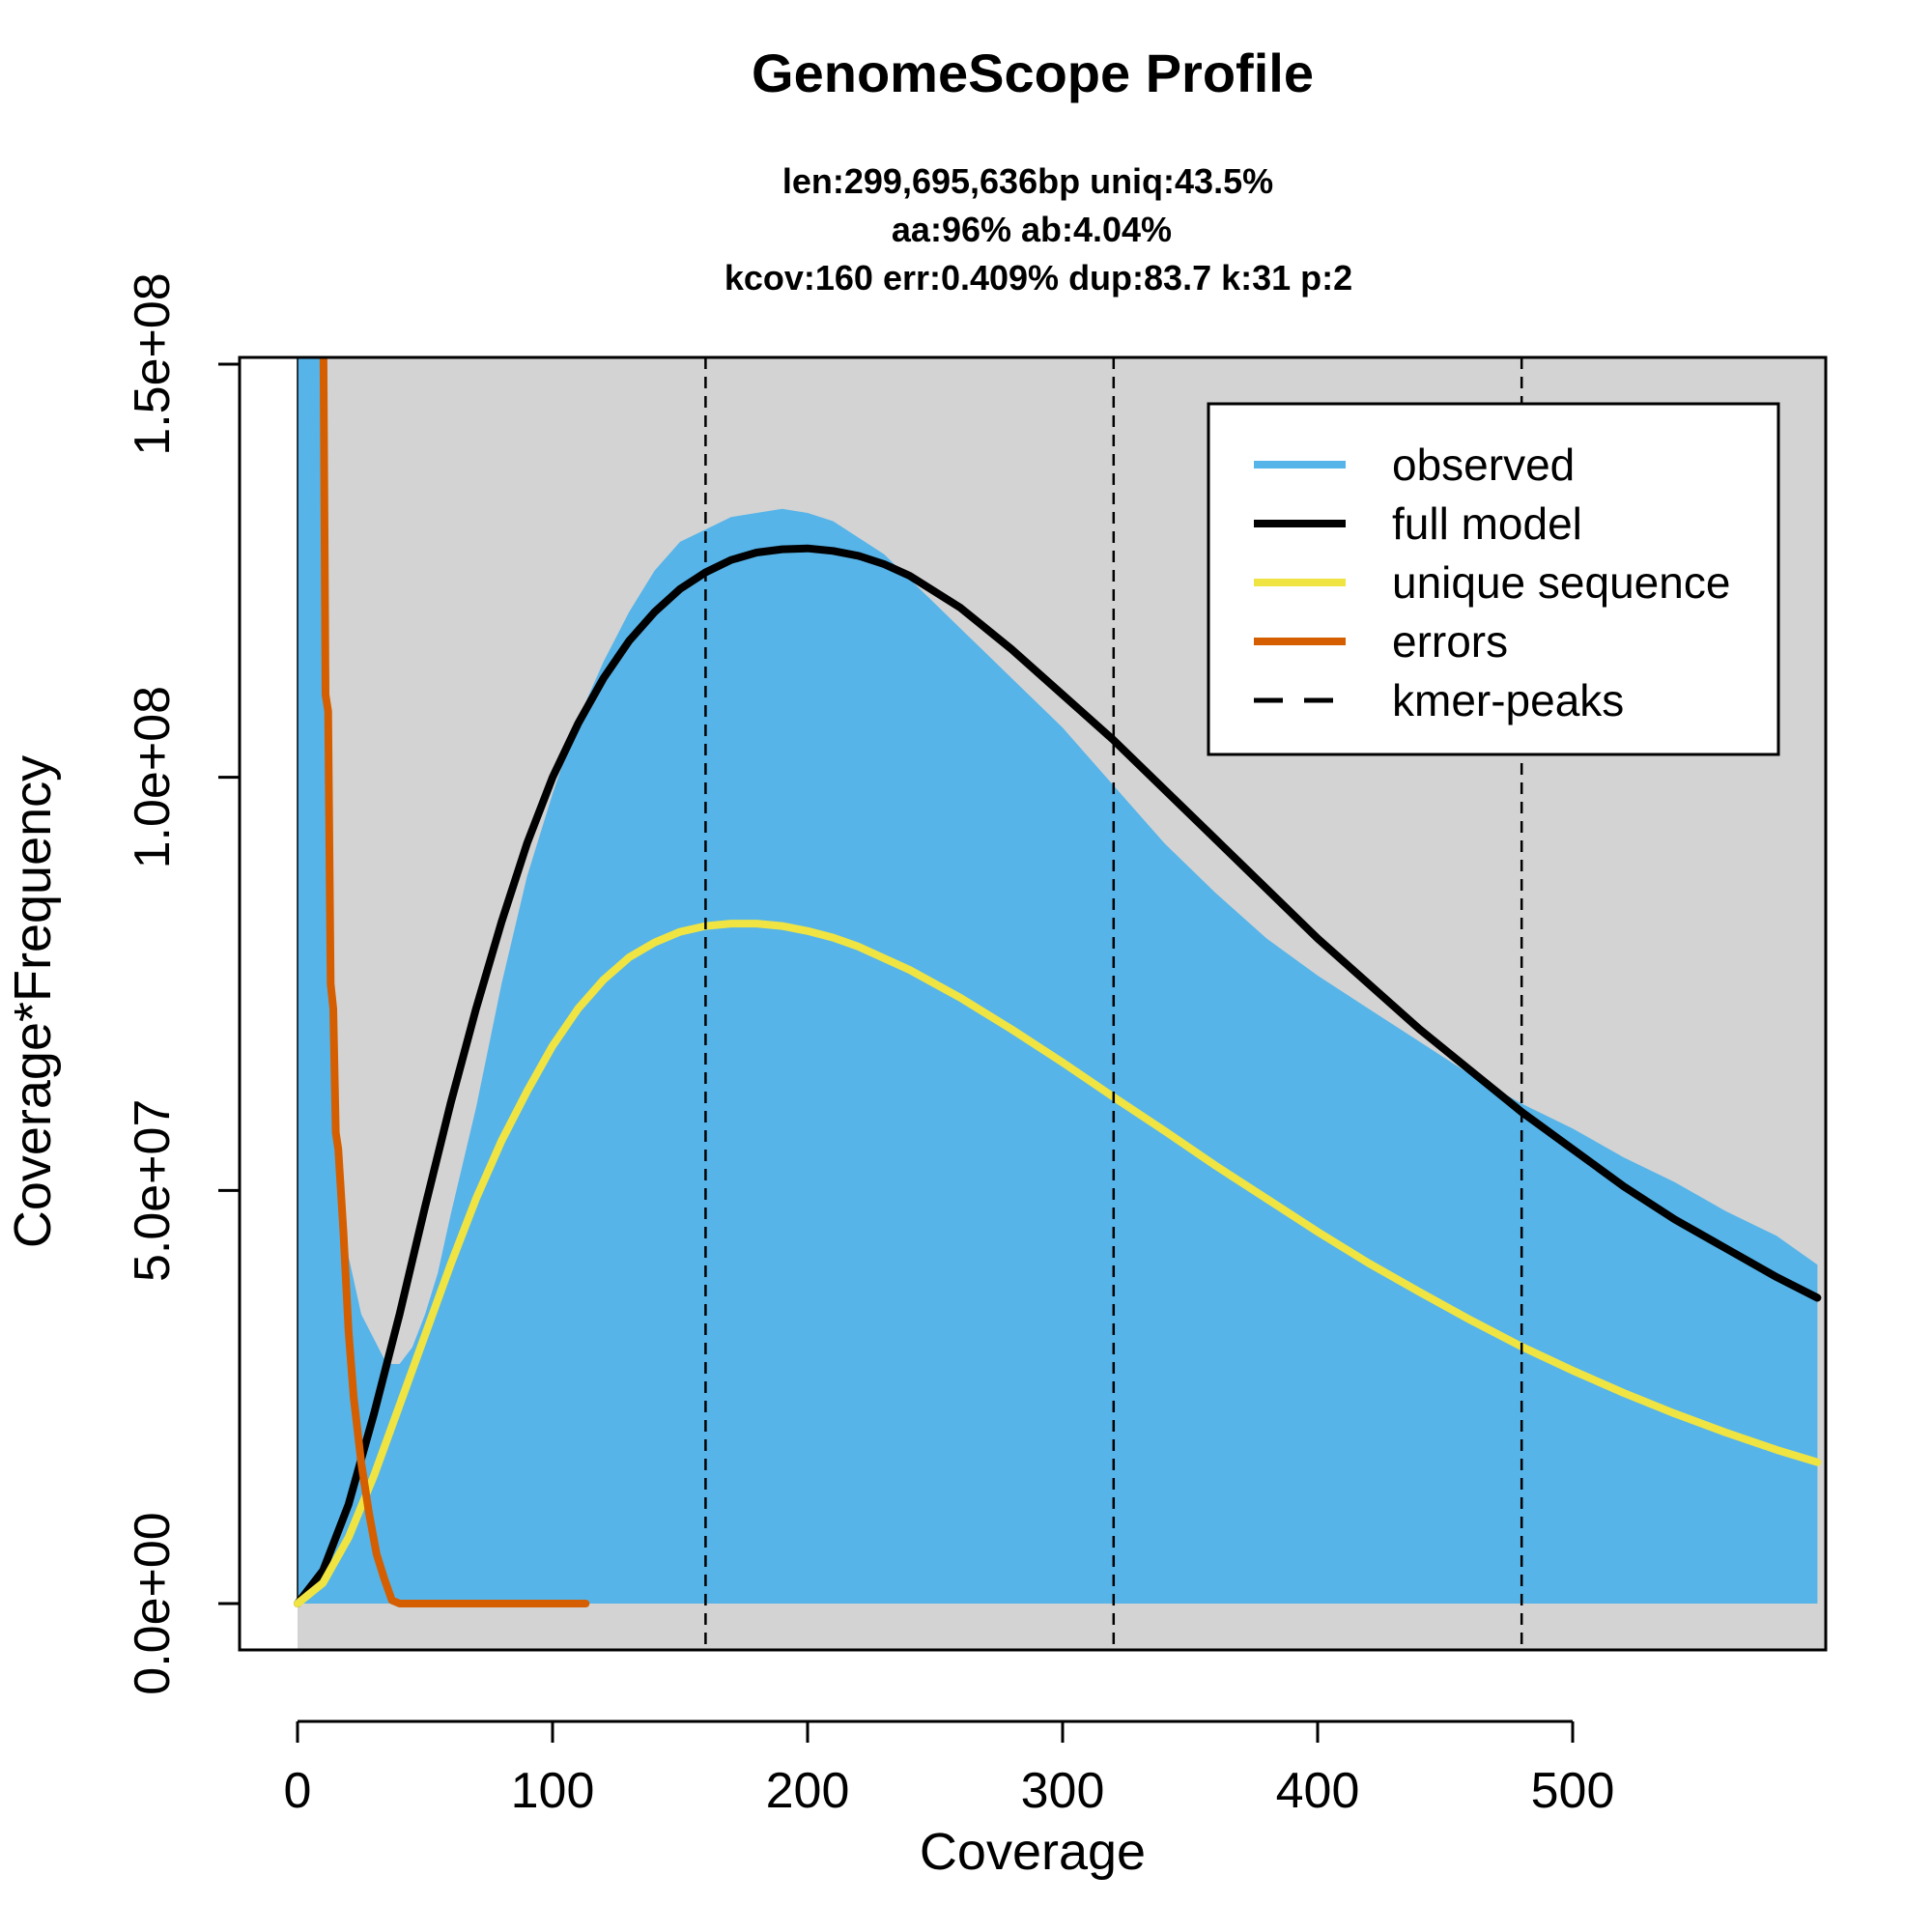  What do you see at coordinates (298, 1791) in the screenshot?
I see `x-tick-label: 0` at bounding box center [298, 1791].